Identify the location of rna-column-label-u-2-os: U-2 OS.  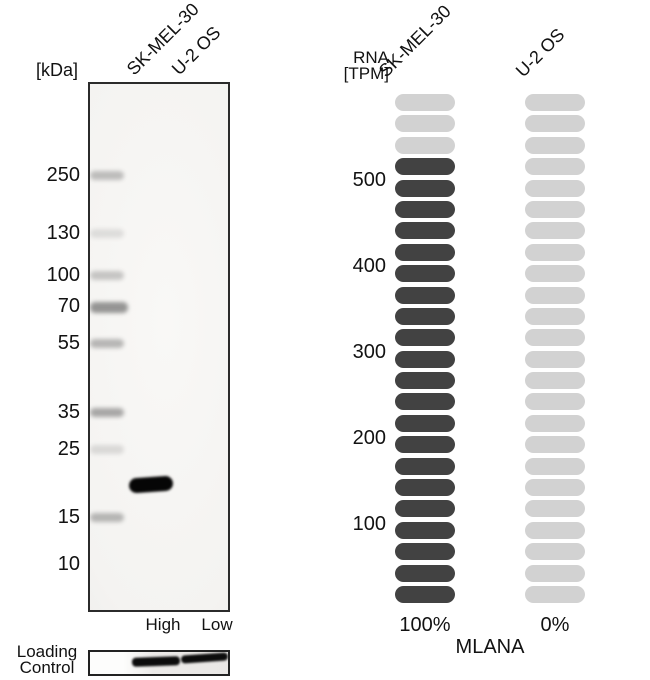
(540, 52).